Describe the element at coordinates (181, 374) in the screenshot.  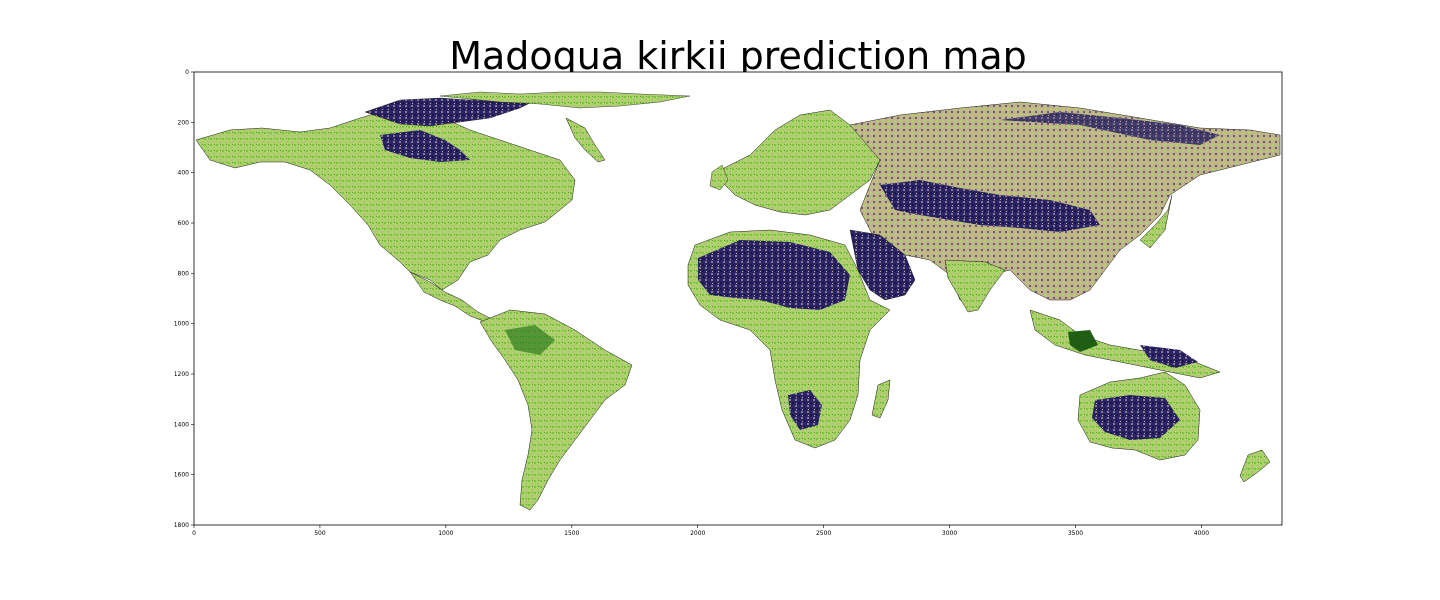
I see `y-tick-label: 1200` at that location.